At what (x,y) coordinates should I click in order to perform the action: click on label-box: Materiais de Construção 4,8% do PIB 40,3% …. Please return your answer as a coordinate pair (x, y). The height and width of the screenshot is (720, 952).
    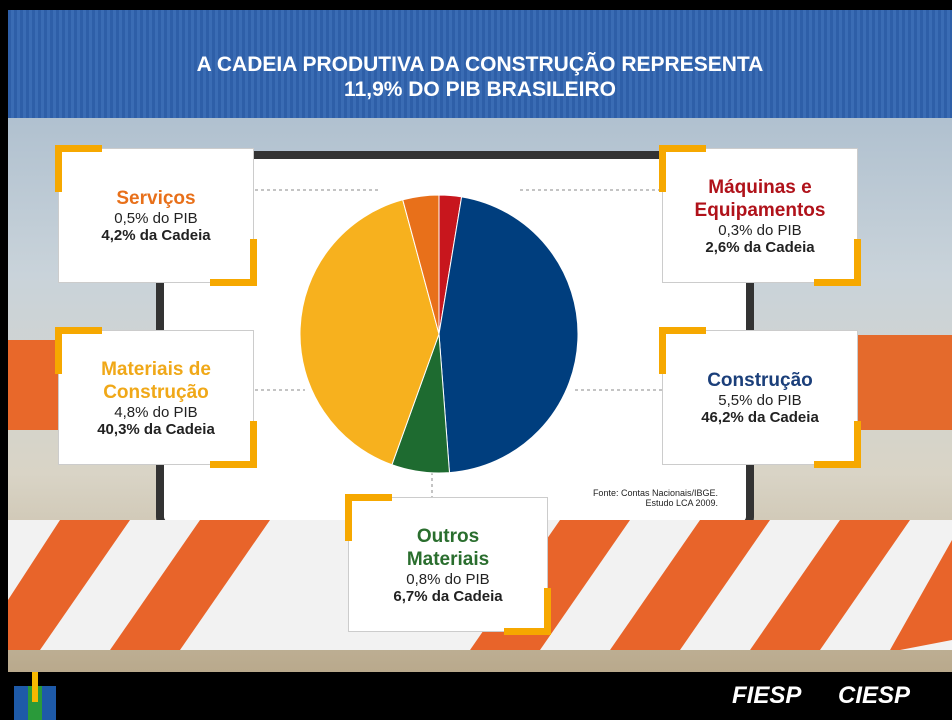
    Looking at the image, I should click on (156, 397).